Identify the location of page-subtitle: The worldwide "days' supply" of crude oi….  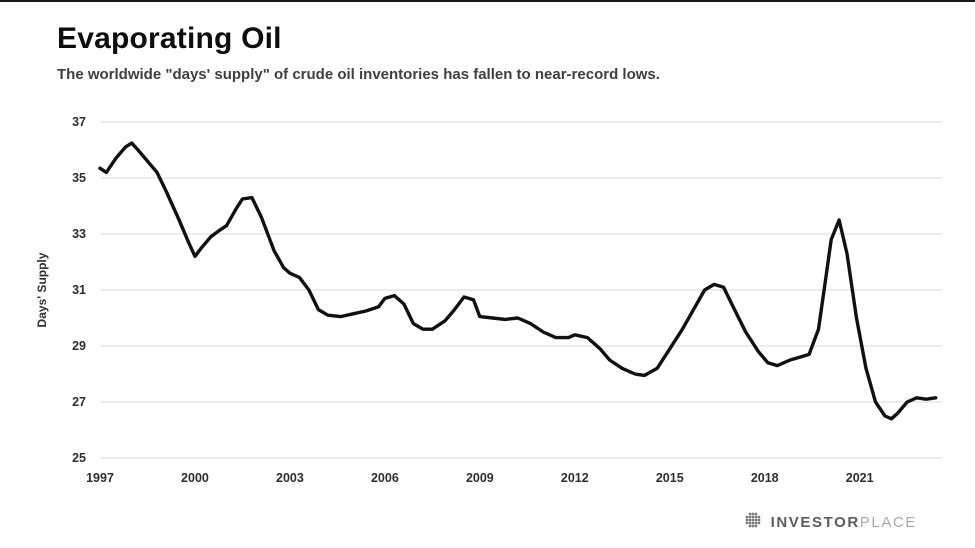
(358, 74).